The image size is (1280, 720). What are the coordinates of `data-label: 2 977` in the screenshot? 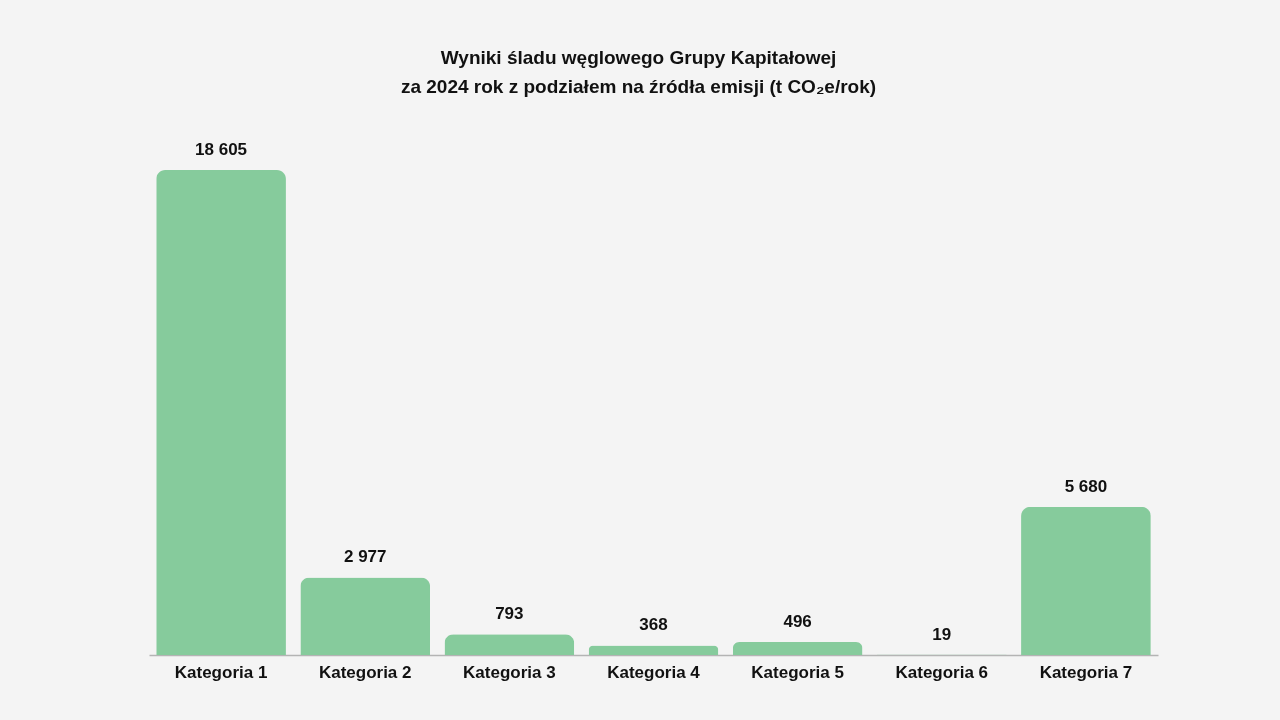 It's located at (365, 557).